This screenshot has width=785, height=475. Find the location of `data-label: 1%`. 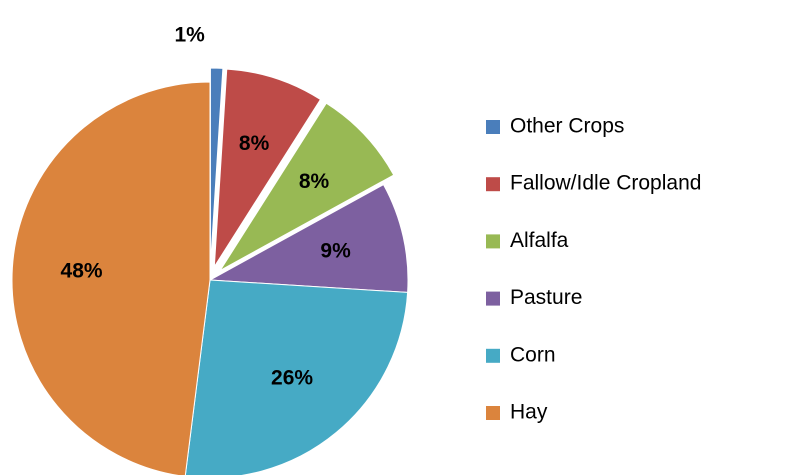

data-label: 1% is located at coordinates (189, 35).